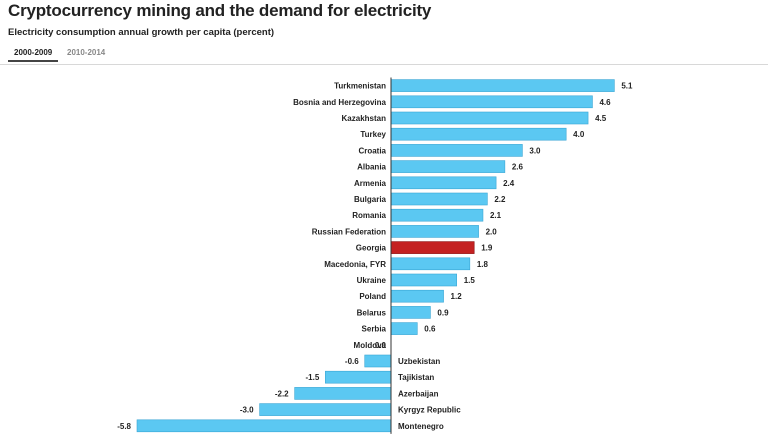 Image resolution: width=780 pixels, height=439 pixels. I want to click on value-label-bulgaria: 2.2, so click(500, 199).